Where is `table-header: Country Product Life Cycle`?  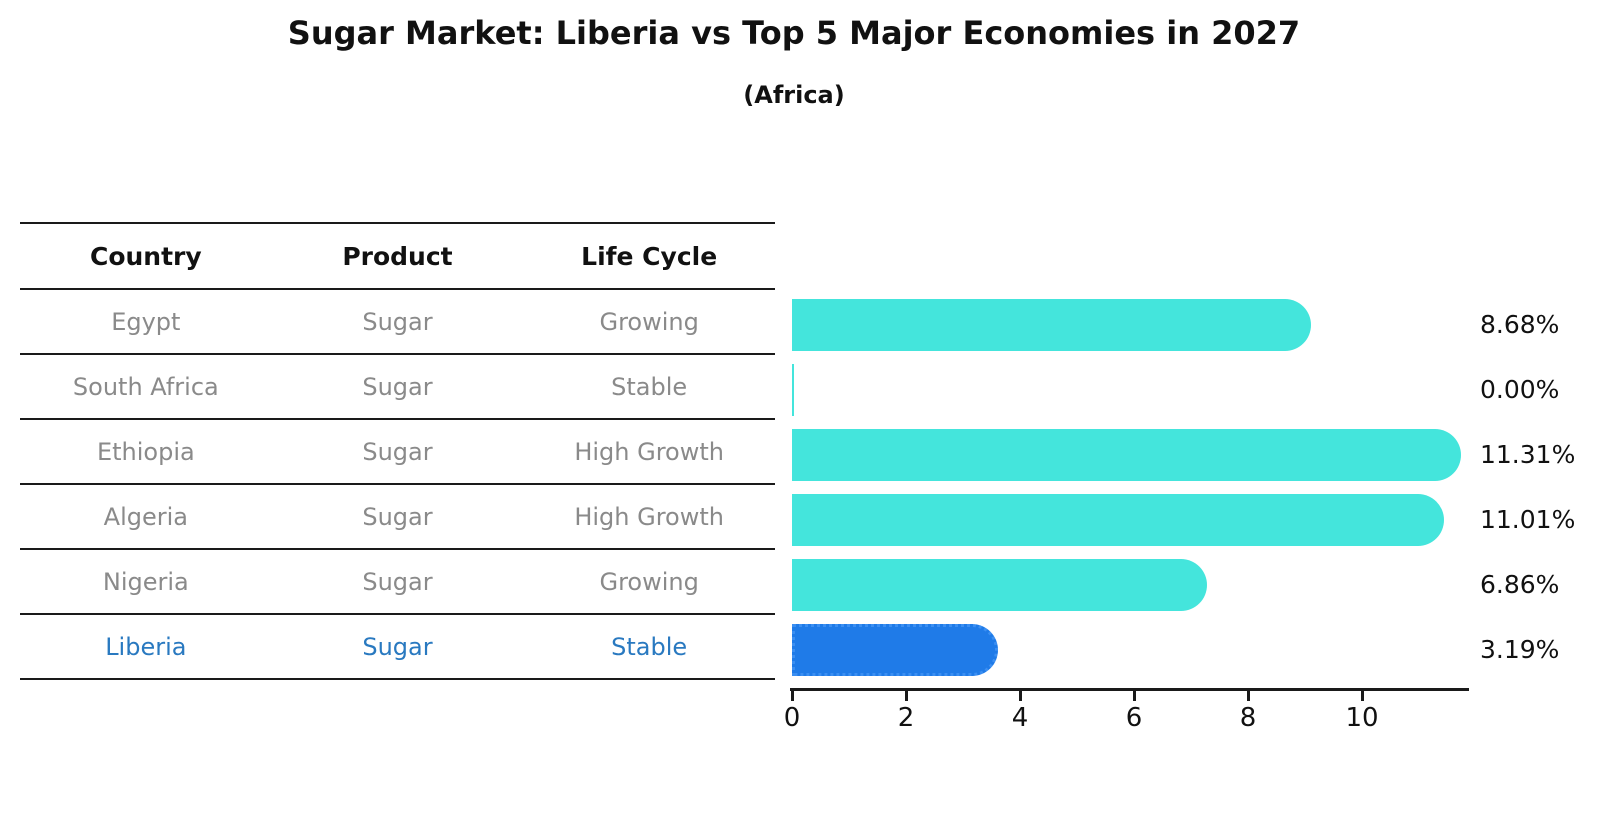
table-header: Country Product Life Cycle is located at coordinates (397, 256).